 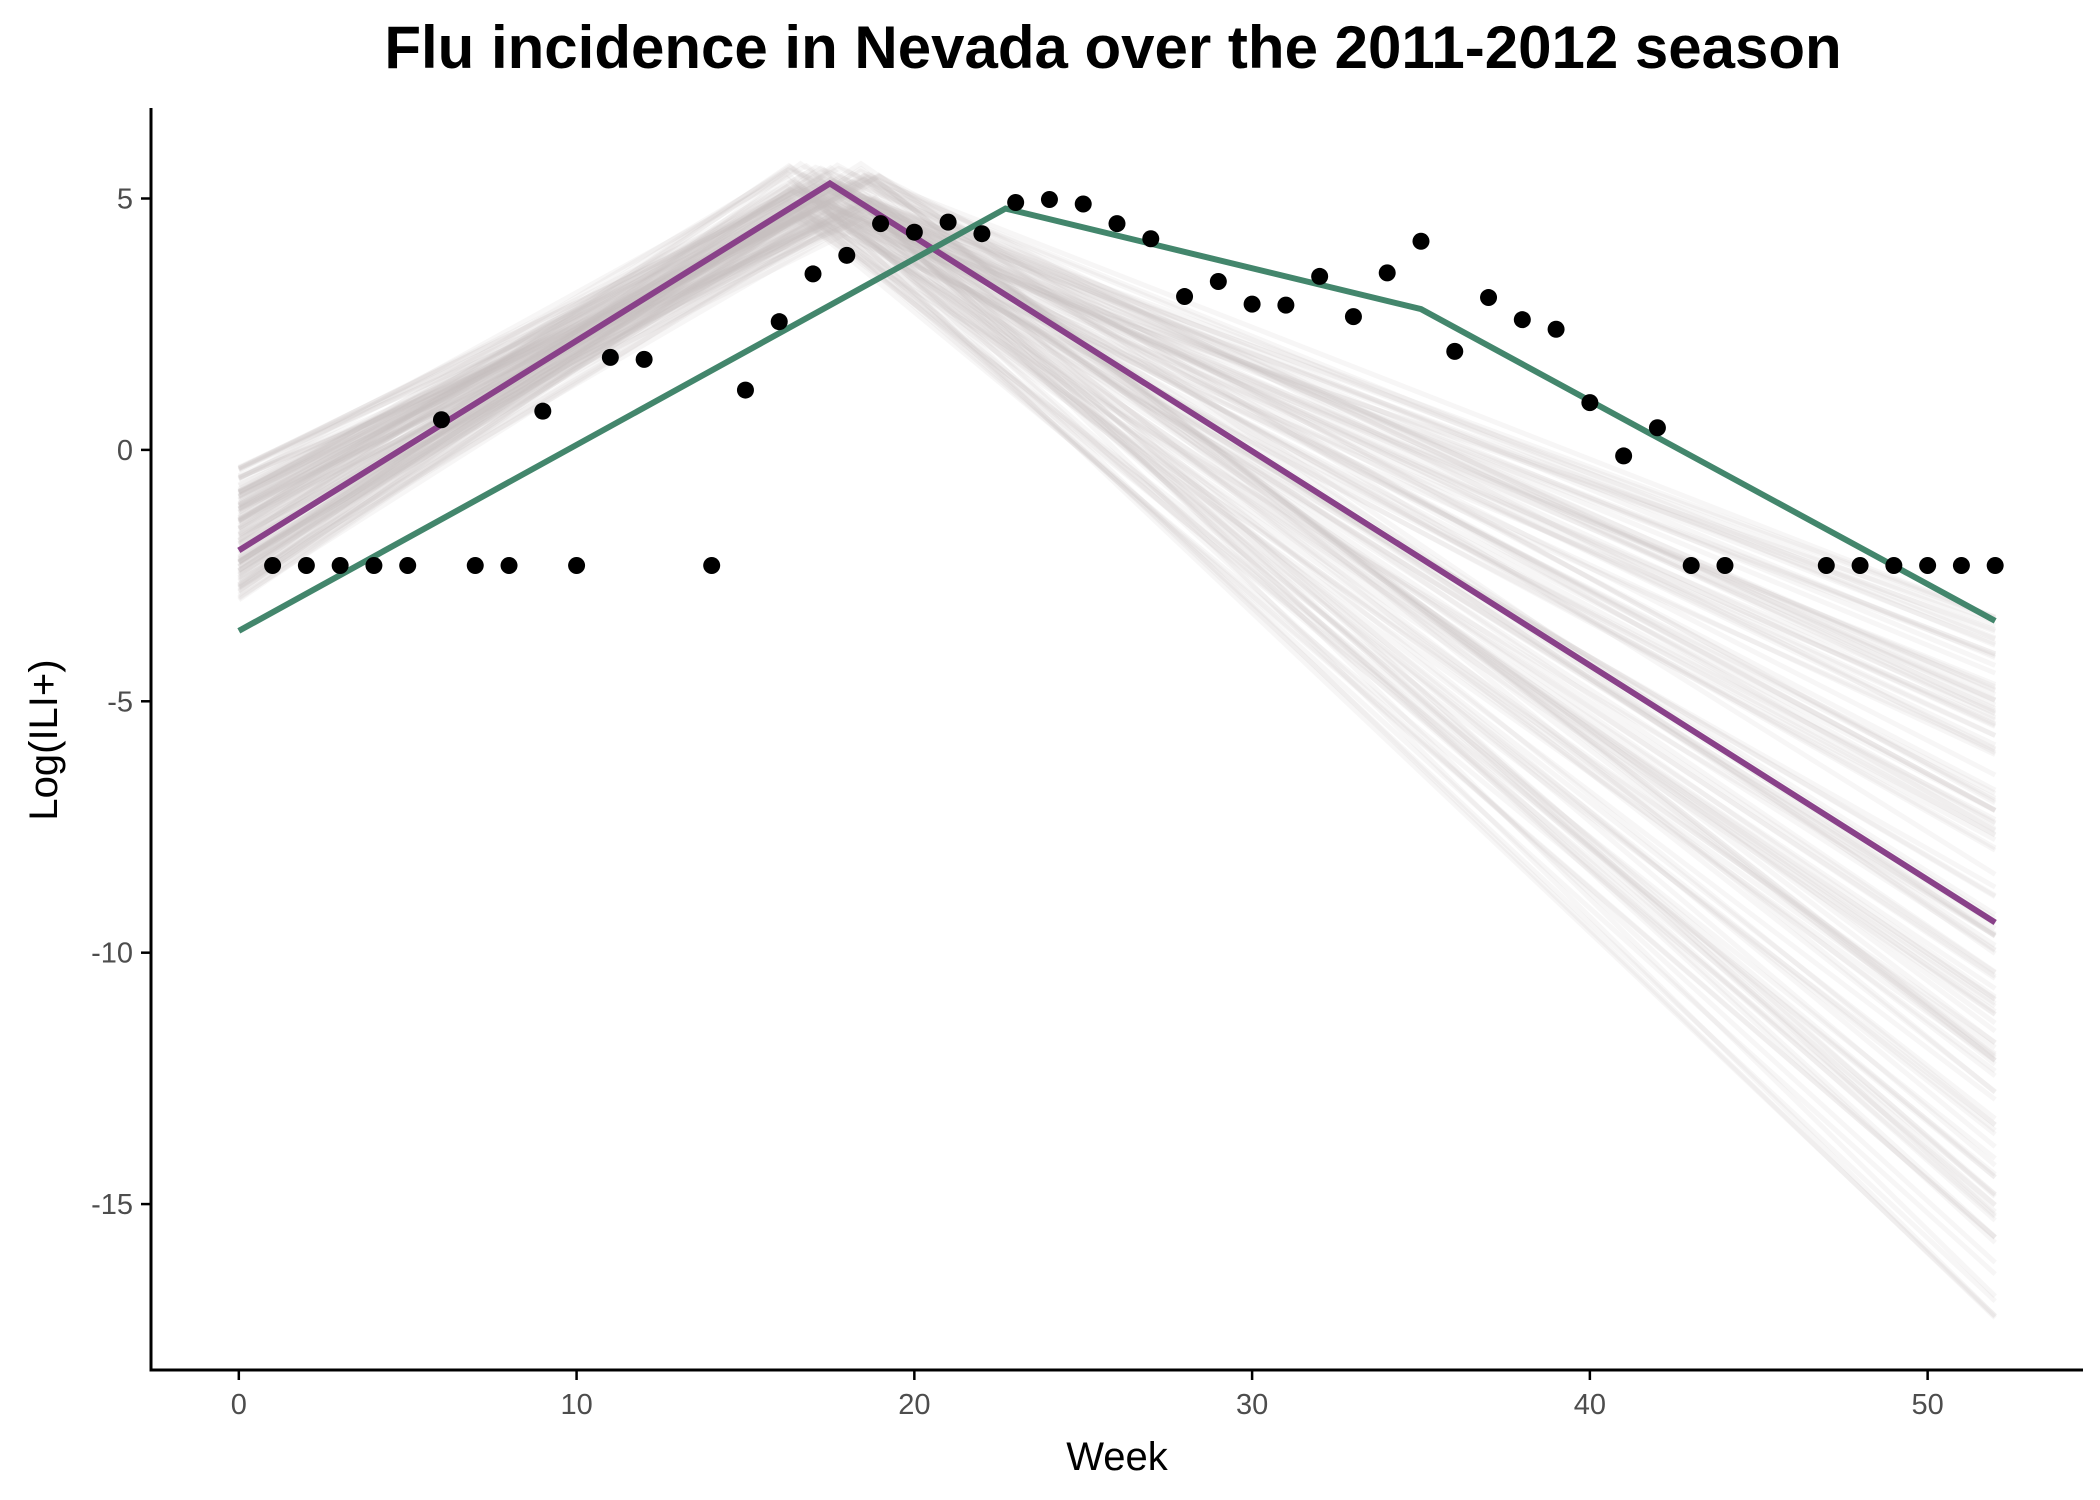 What do you see at coordinates (1252, 1405) in the screenshot?
I see `x-tick-label: 30` at bounding box center [1252, 1405].